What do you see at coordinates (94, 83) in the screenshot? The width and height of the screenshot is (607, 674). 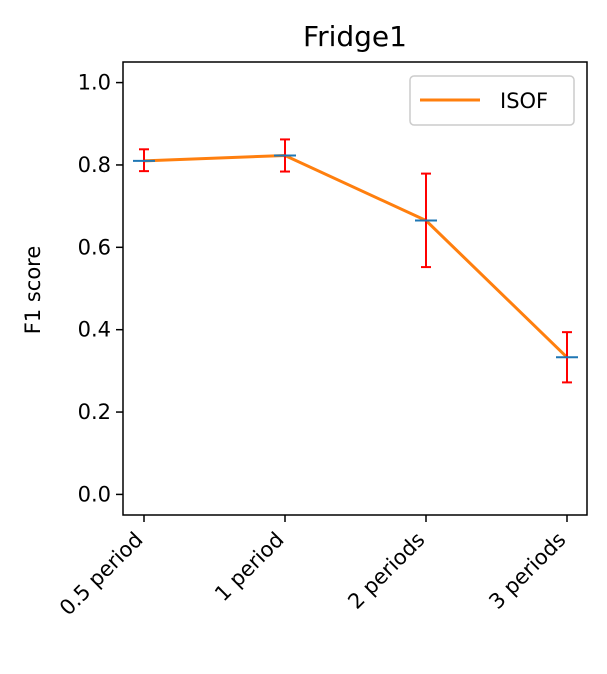 I see `y-tick-label: 1.0` at bounding box center [94, 83].